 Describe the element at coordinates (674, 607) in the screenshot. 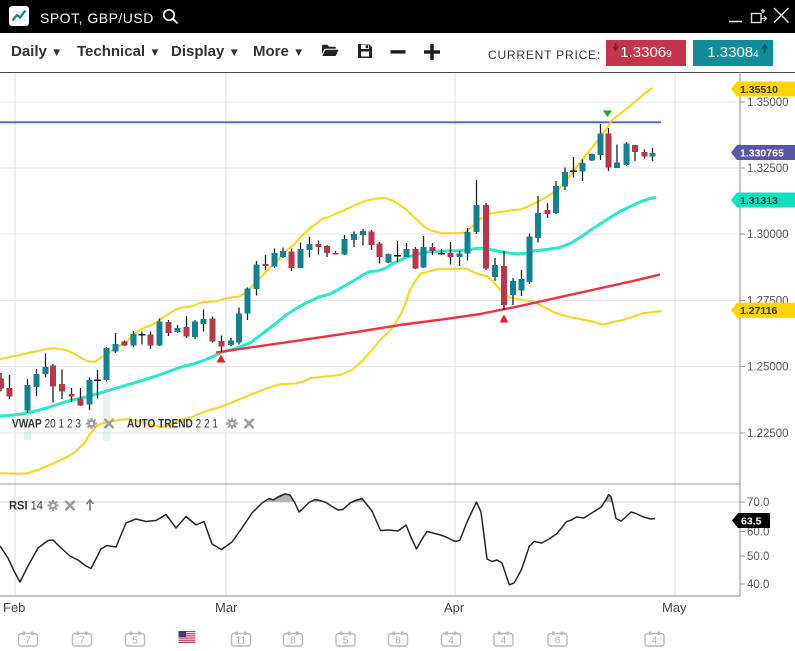

I see `svg-text: May` at that location.